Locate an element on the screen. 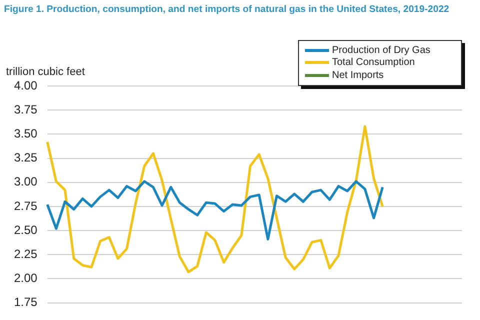 This screenshot has height=320, width=480. y-tick-label: 2.50 is located at coordinates (26, 229).